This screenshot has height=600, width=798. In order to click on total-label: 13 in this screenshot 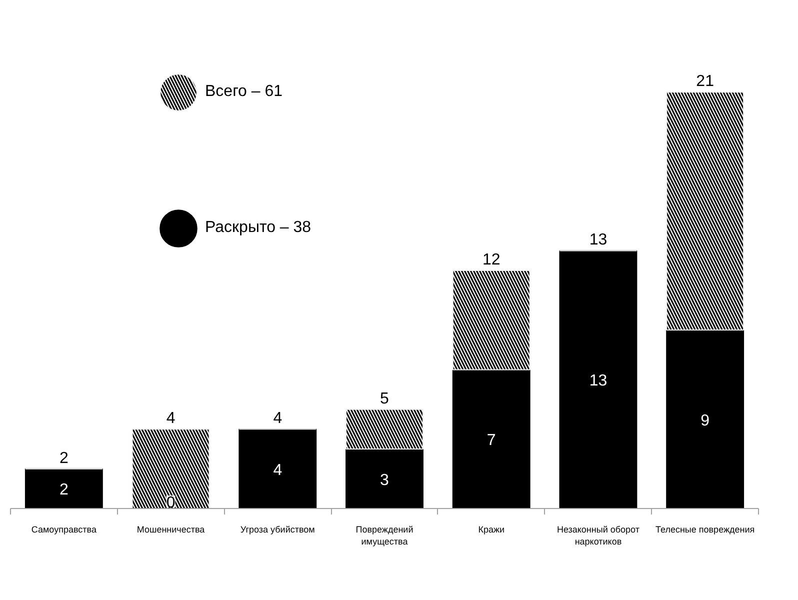, I will do `click(598, 240)`.